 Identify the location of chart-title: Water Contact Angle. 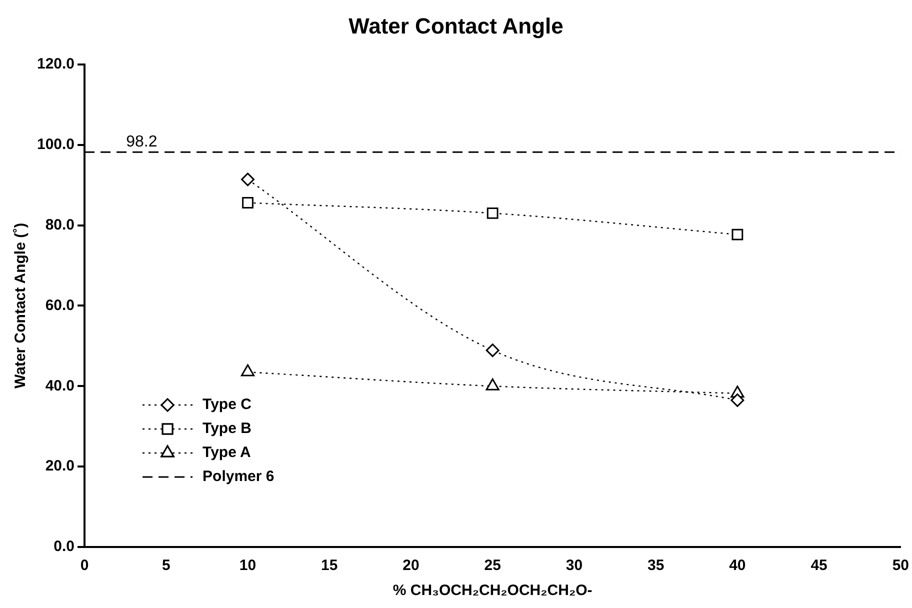
(456, 25).